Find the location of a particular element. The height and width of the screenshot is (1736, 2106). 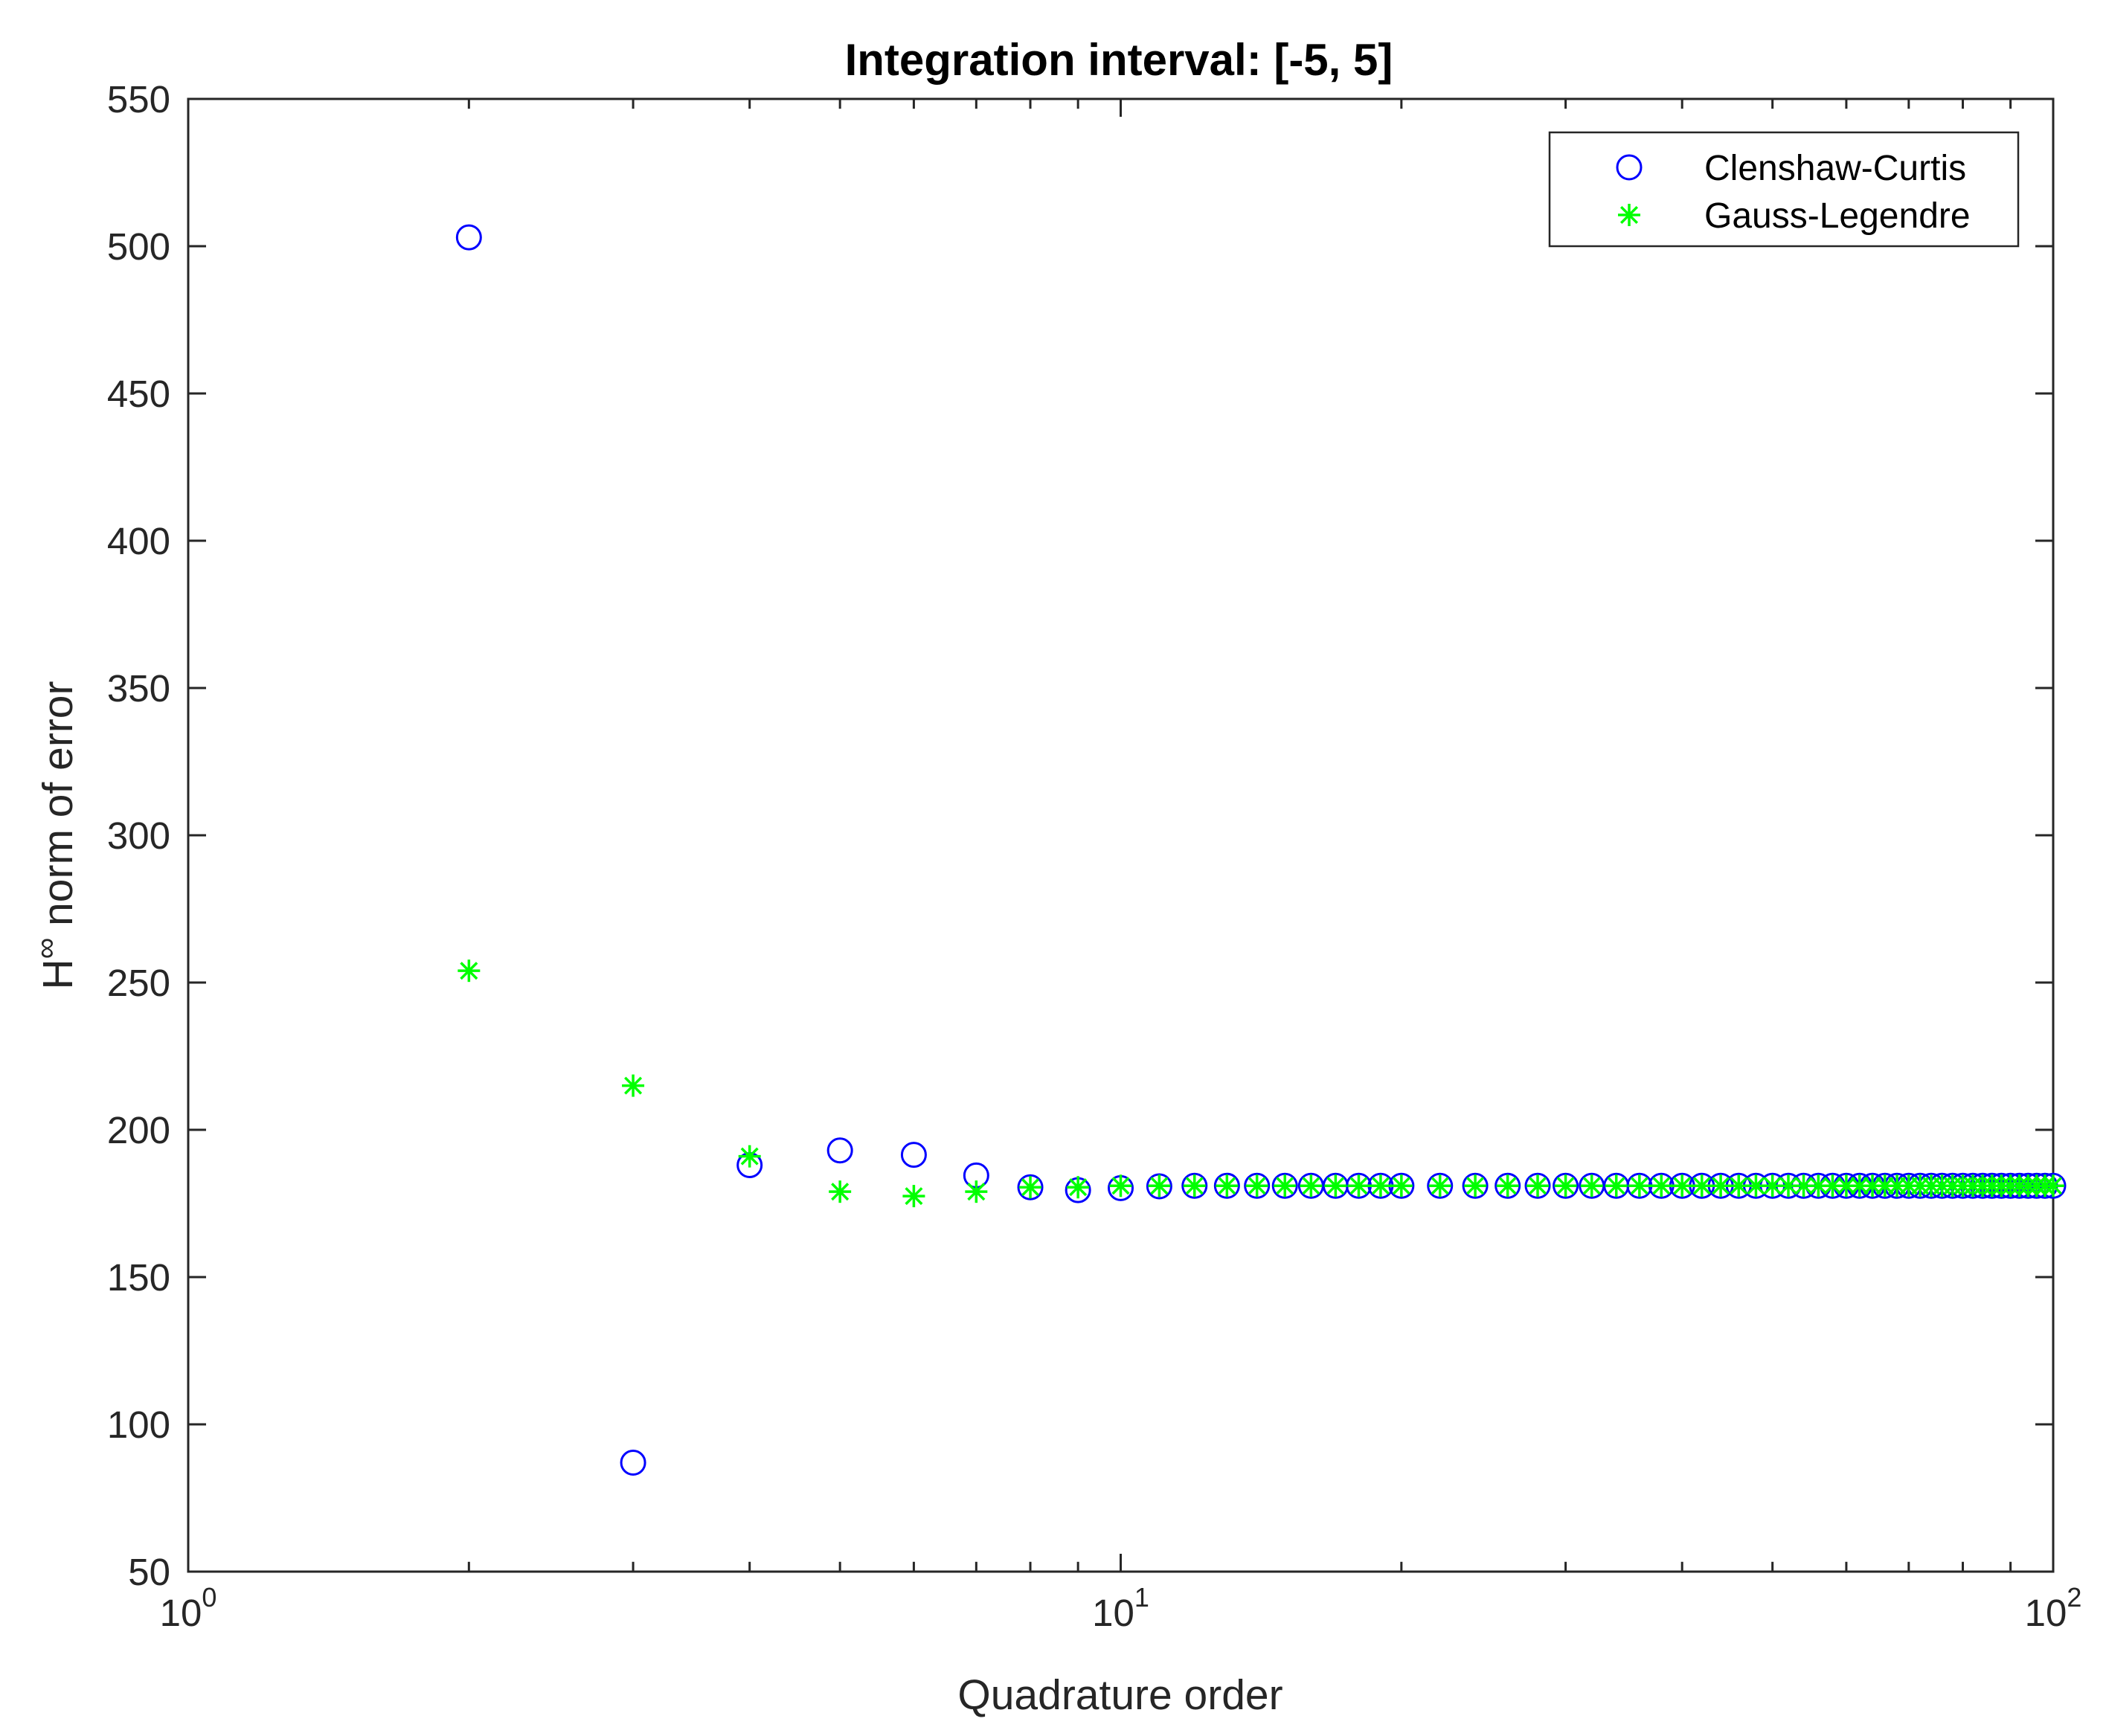

legend: Clenshaw-Curtis Gauss-Legendre is located at coordinates (1784, 189).